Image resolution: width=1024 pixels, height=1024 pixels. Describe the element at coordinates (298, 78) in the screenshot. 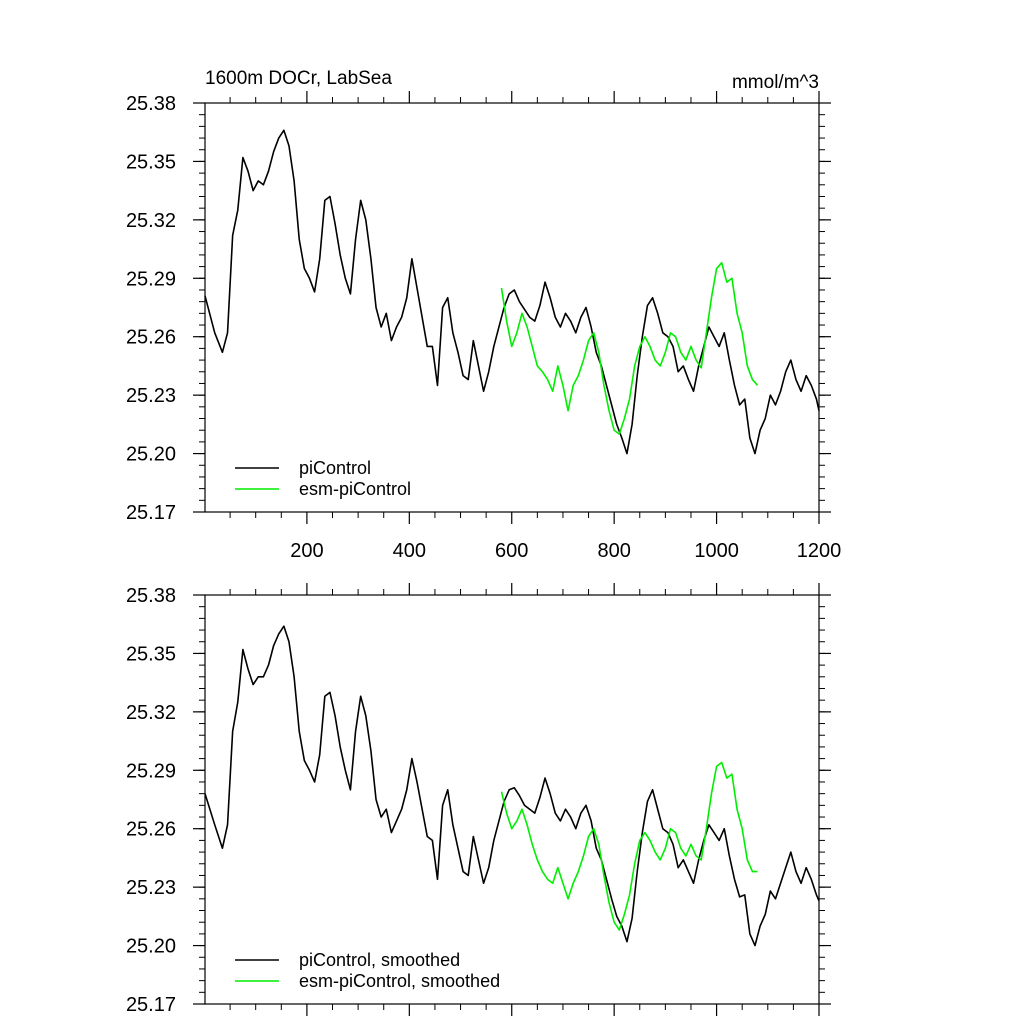

I see `chart-title: 1600m DOCr, LabSea` at that location.